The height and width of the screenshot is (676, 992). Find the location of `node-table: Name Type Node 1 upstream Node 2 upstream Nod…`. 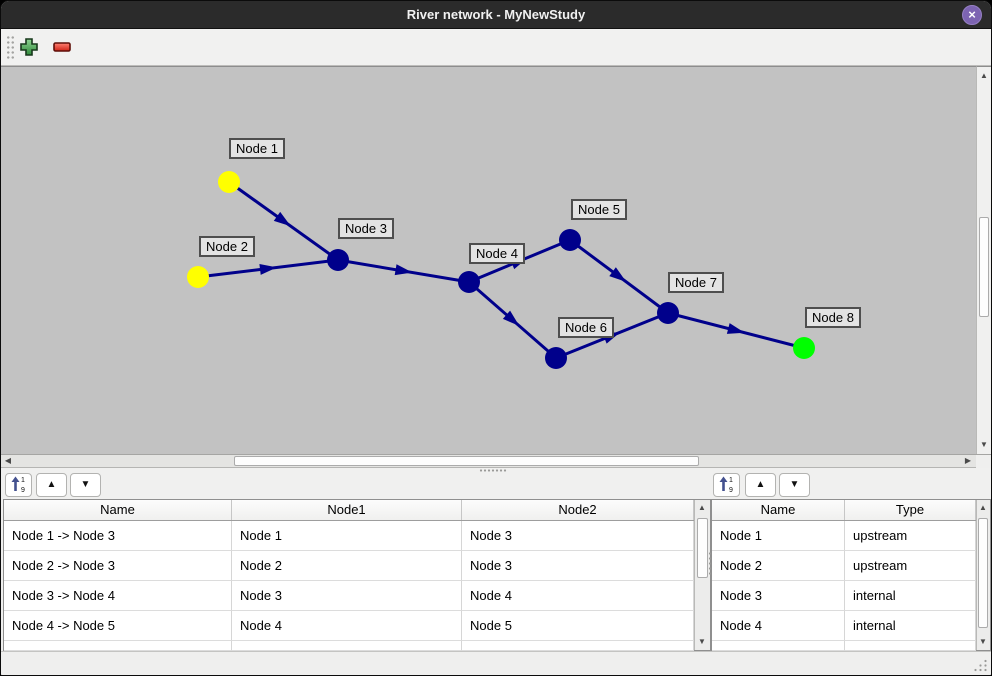

node-table: Name Type Node 1 upstream Node 2 upstream Nod… is located at coordinates (851, 575).